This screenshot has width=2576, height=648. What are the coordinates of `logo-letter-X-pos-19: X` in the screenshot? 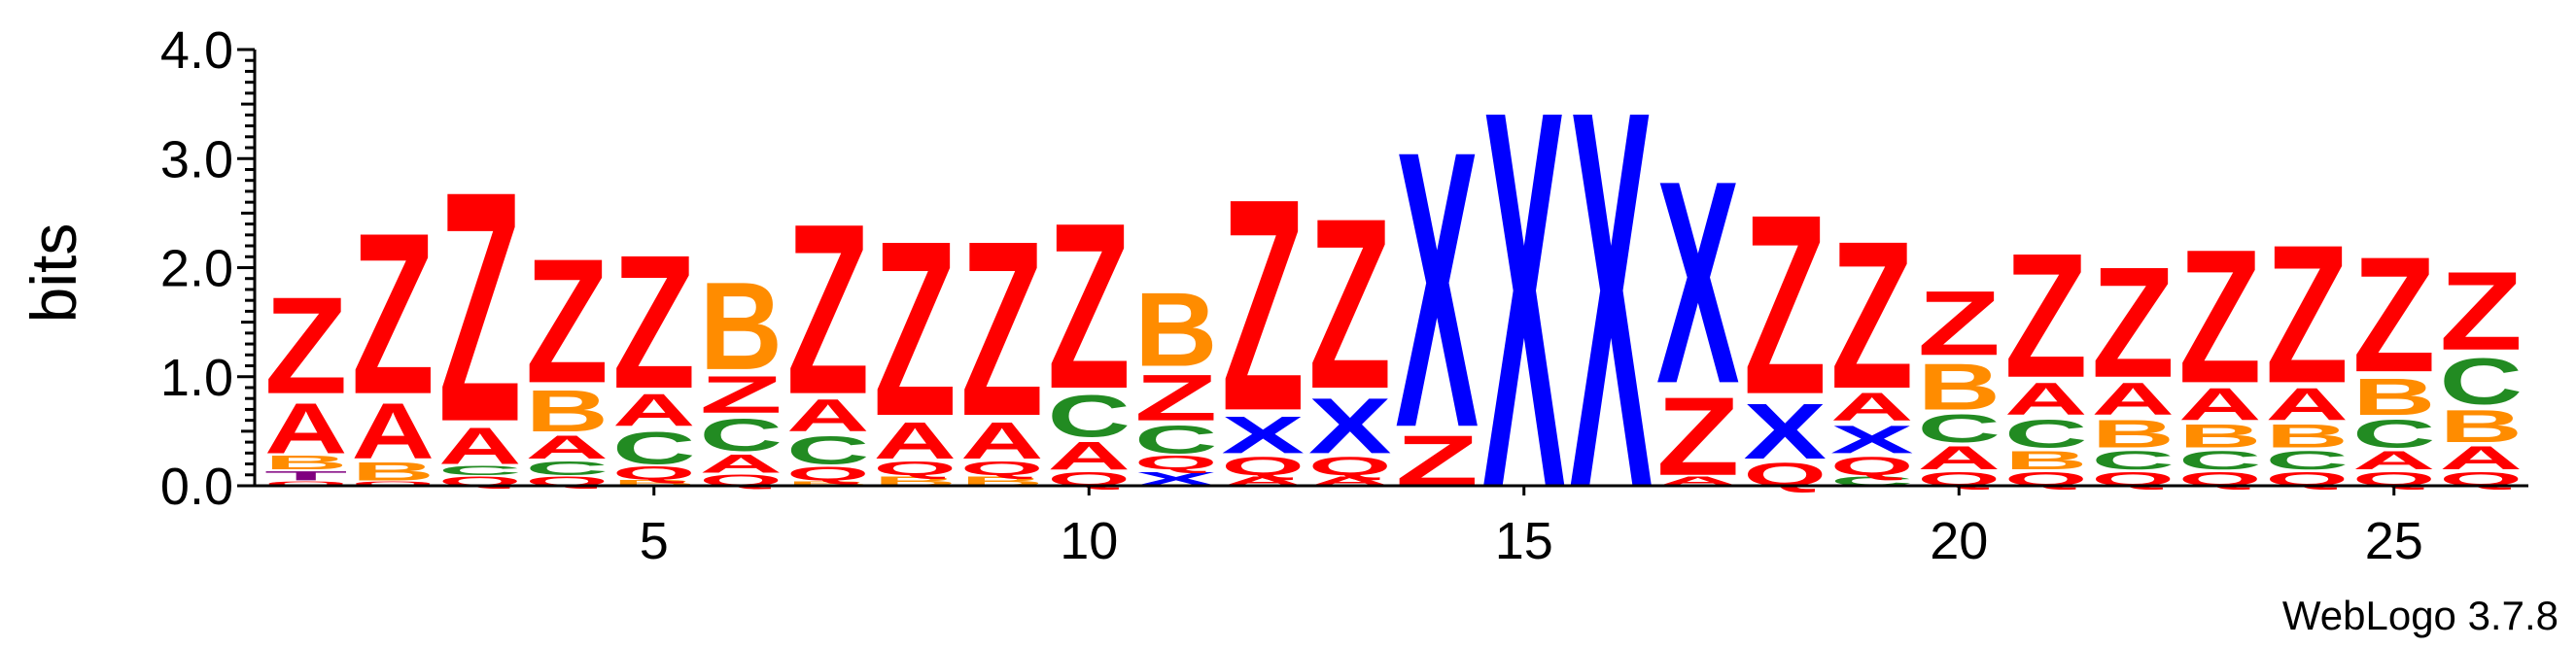 It's located at (1871, 439).